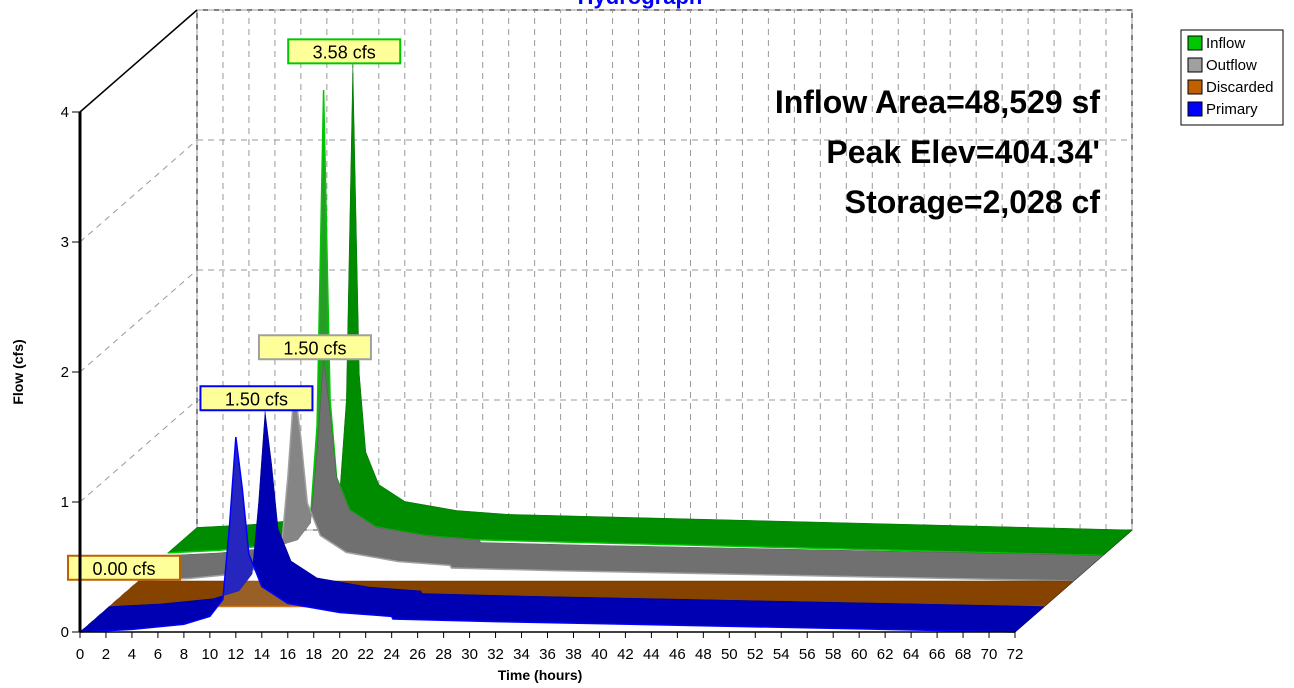 The height and width of the screenshot is (688, 1294). Describe the element at coordinates (781, 654) in the screenshot. I see `x-tick-label: 54` at that location.